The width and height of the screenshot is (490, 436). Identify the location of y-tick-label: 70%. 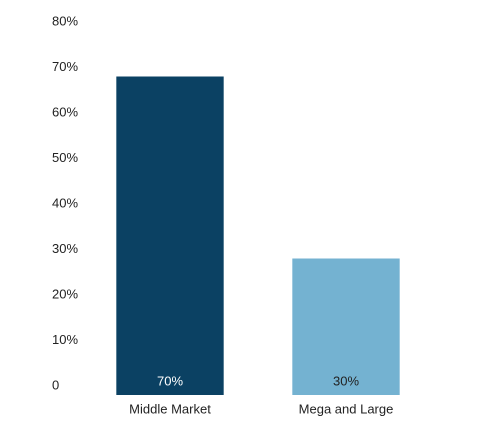
(65, 66).